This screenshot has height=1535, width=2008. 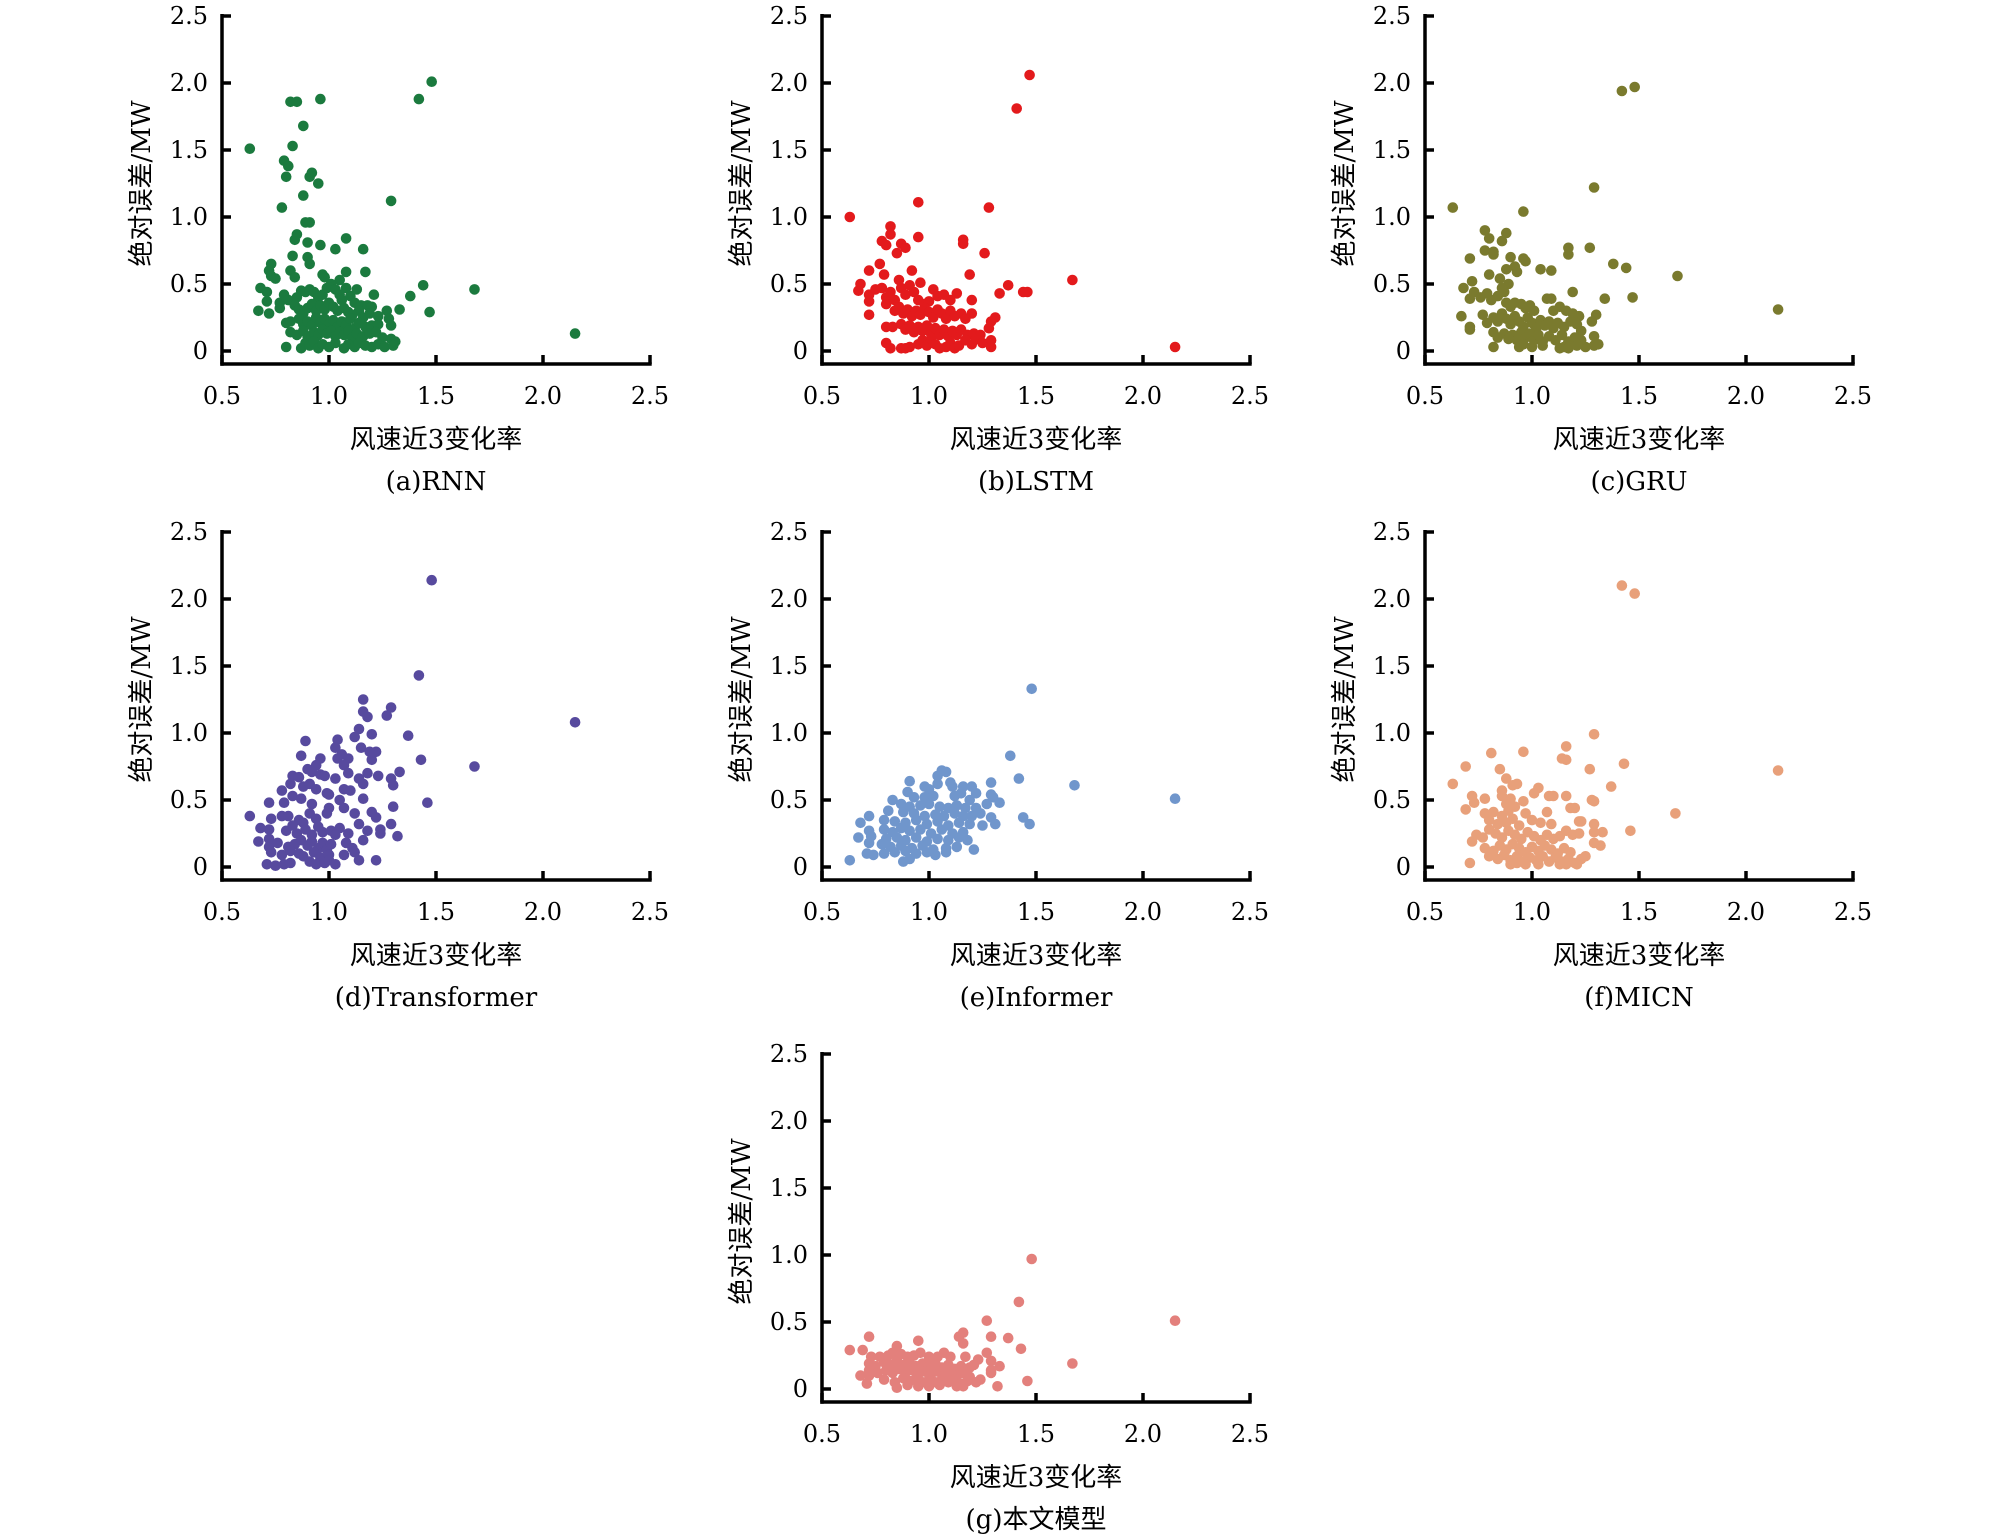 What do you see at coordinates (142, 699) in the screenshot?
I see `y-axis-title: 绝对误差/MW` at bounding box center [142, 699].